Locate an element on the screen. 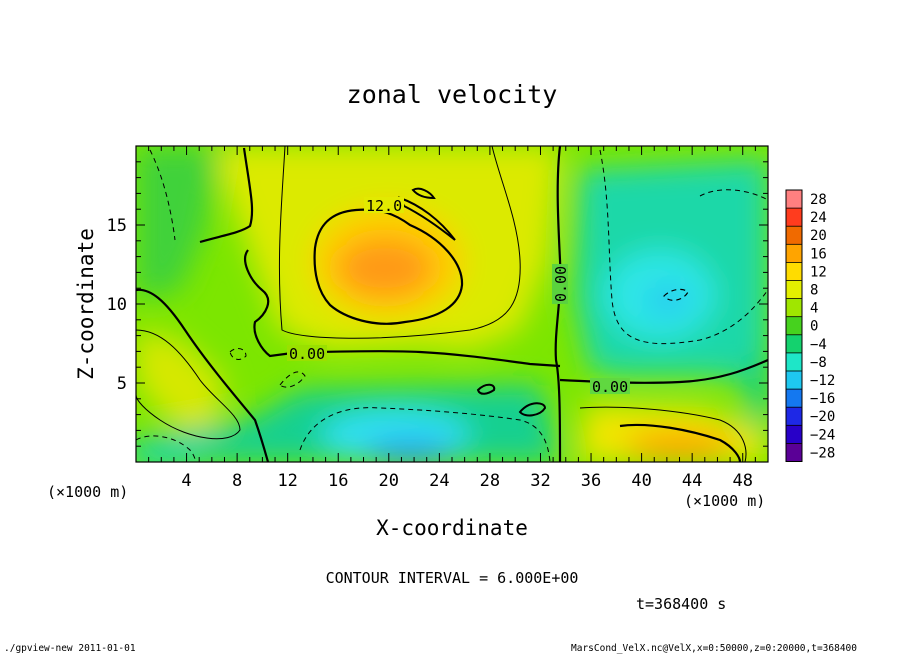 This screenshot has height=654, width=904. colorbar-label: −24 is located at coordinates (822, 435).